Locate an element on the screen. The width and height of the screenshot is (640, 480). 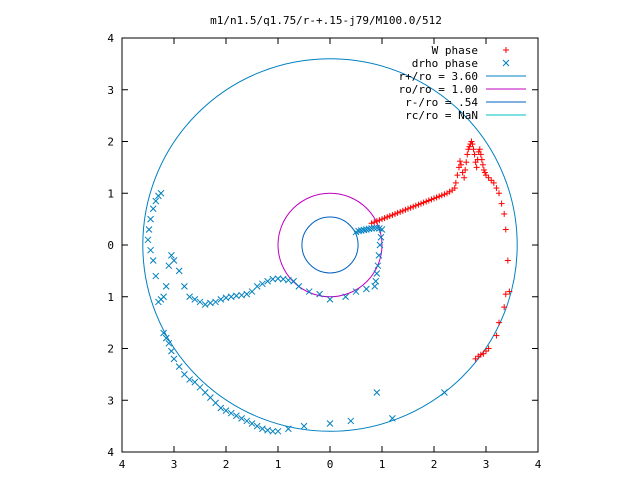
x-tick-label: 0 is located at coordinates (330, 464).